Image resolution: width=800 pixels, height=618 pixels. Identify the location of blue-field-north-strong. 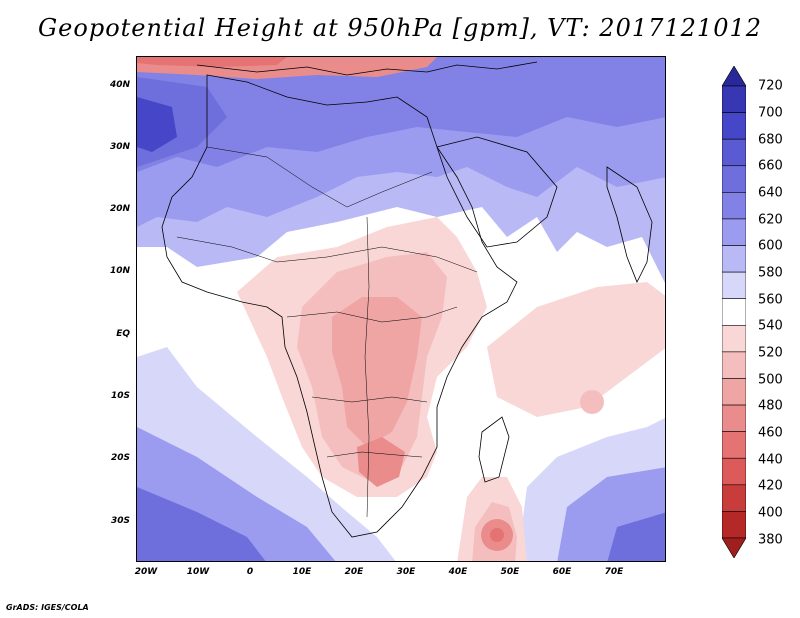
(401, 114).